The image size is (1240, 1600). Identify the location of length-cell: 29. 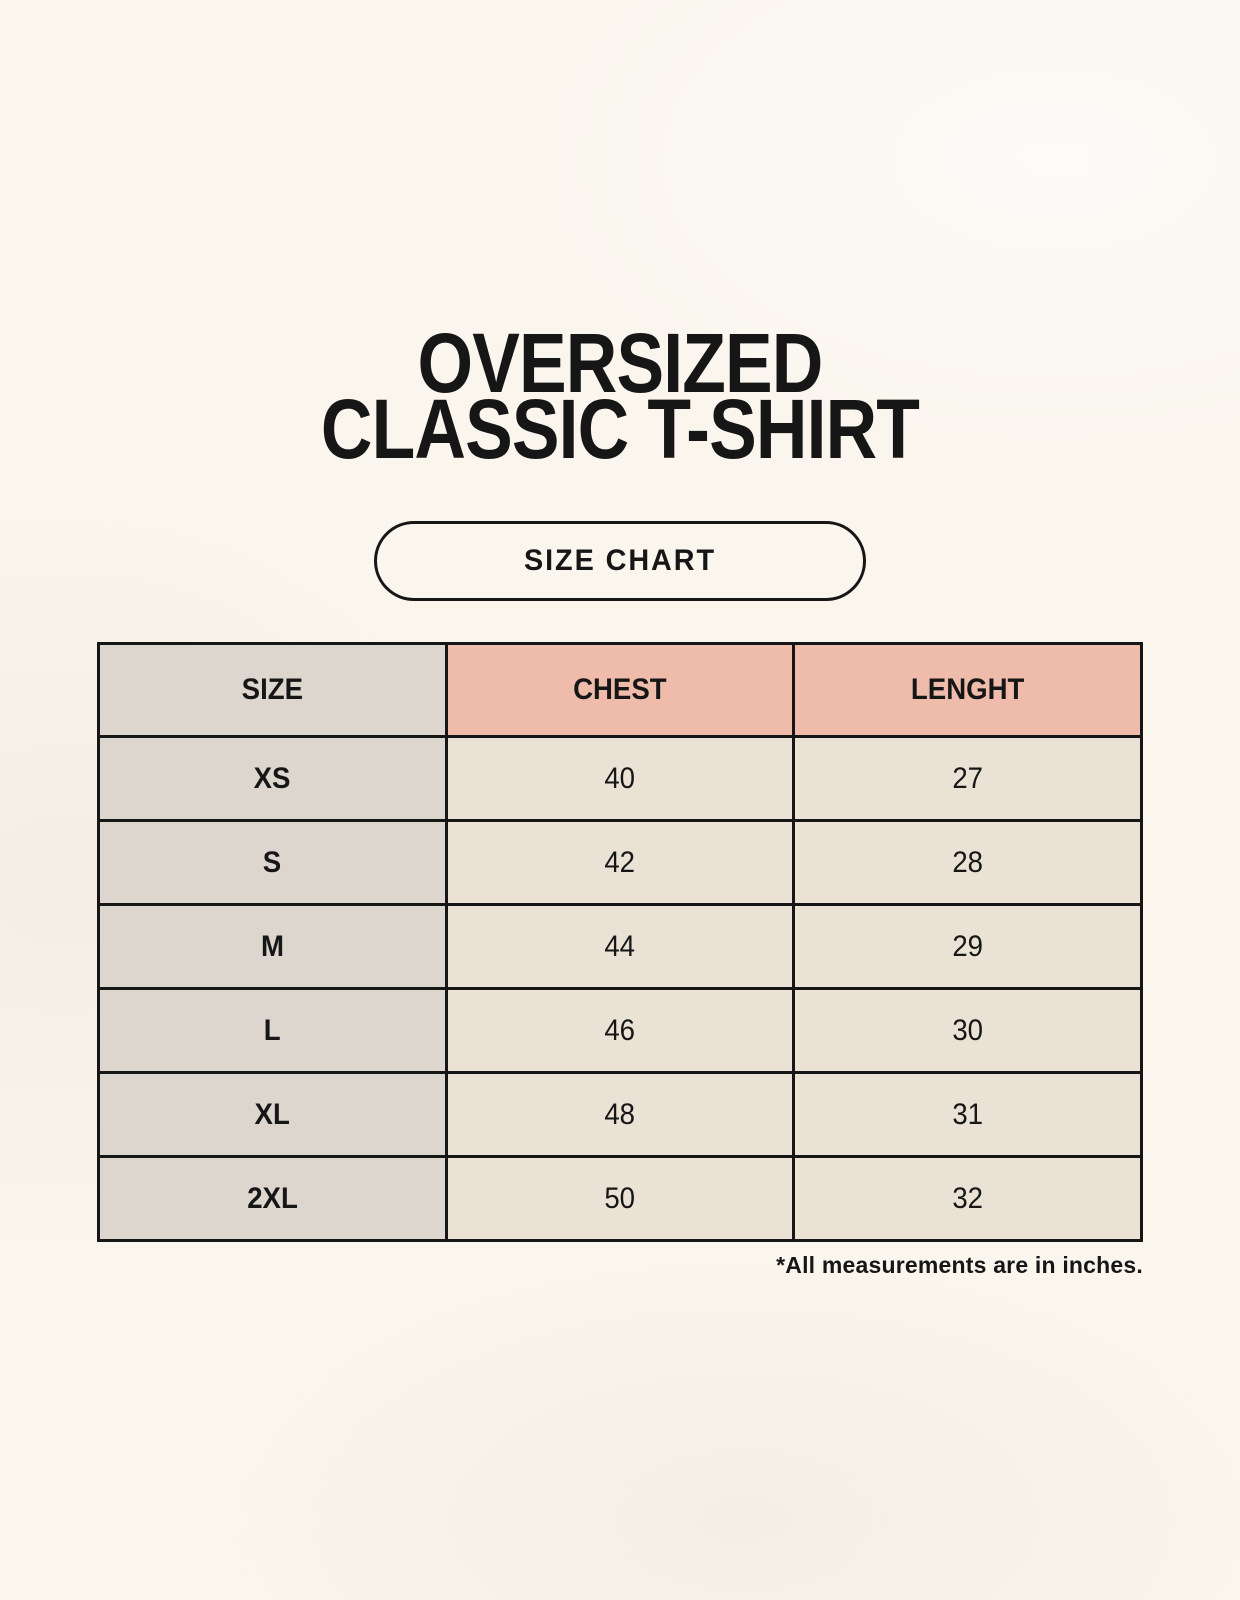
(967, 946).